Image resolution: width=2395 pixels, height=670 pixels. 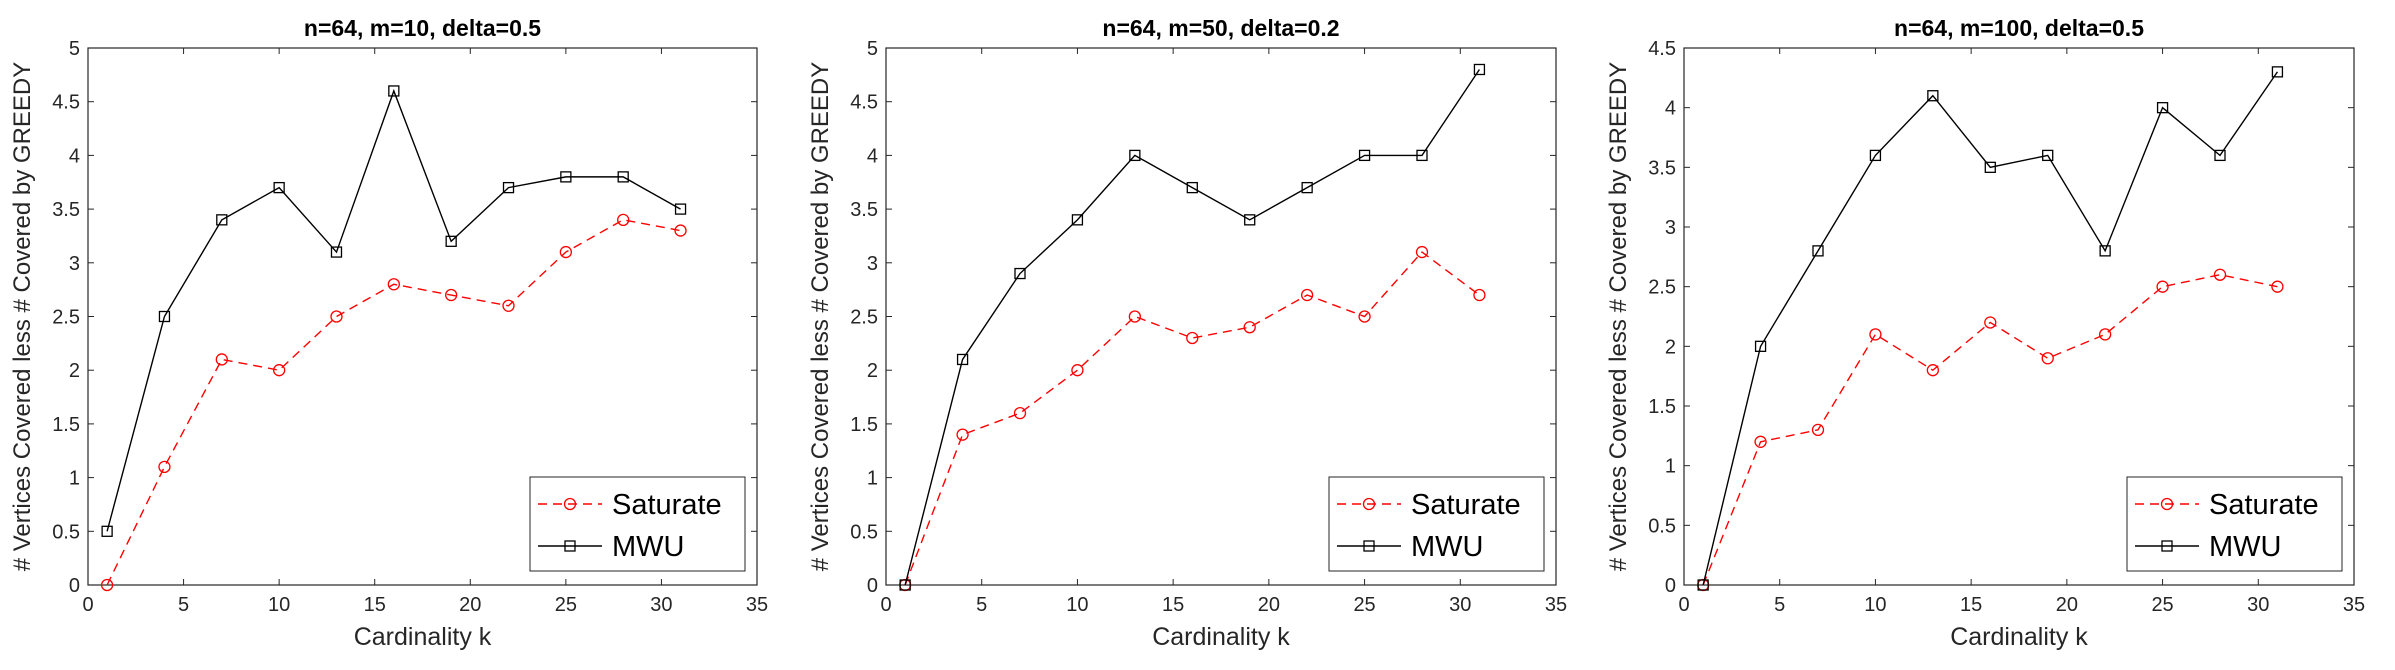 I want to click on chart-title: n=64, m=50, delta=0.2, so click(x=1220, y=28).